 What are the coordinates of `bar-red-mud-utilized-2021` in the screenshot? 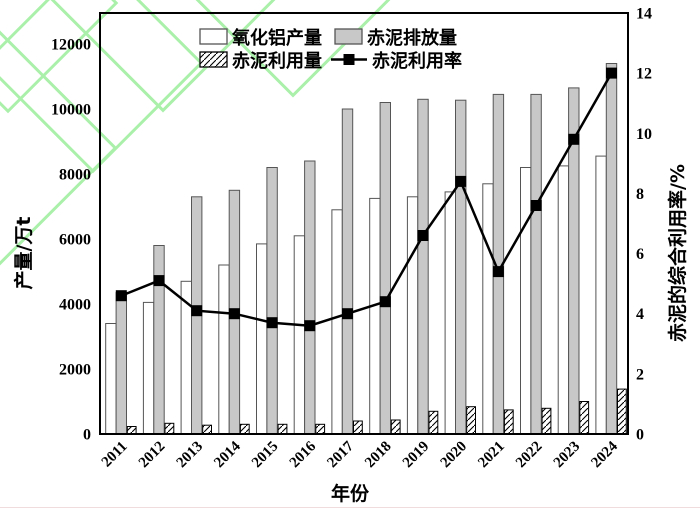 It's located at (508, 422).